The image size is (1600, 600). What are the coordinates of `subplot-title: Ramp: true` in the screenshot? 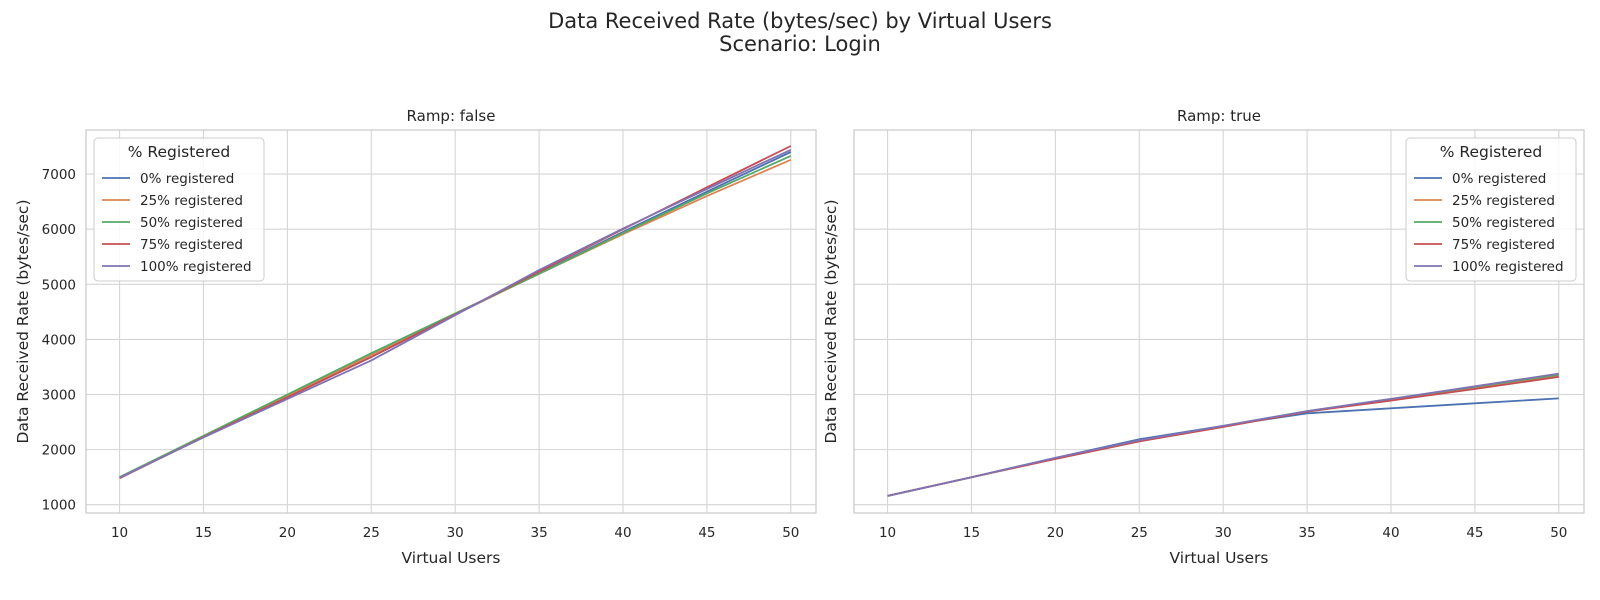 It's located at (1219, 116).